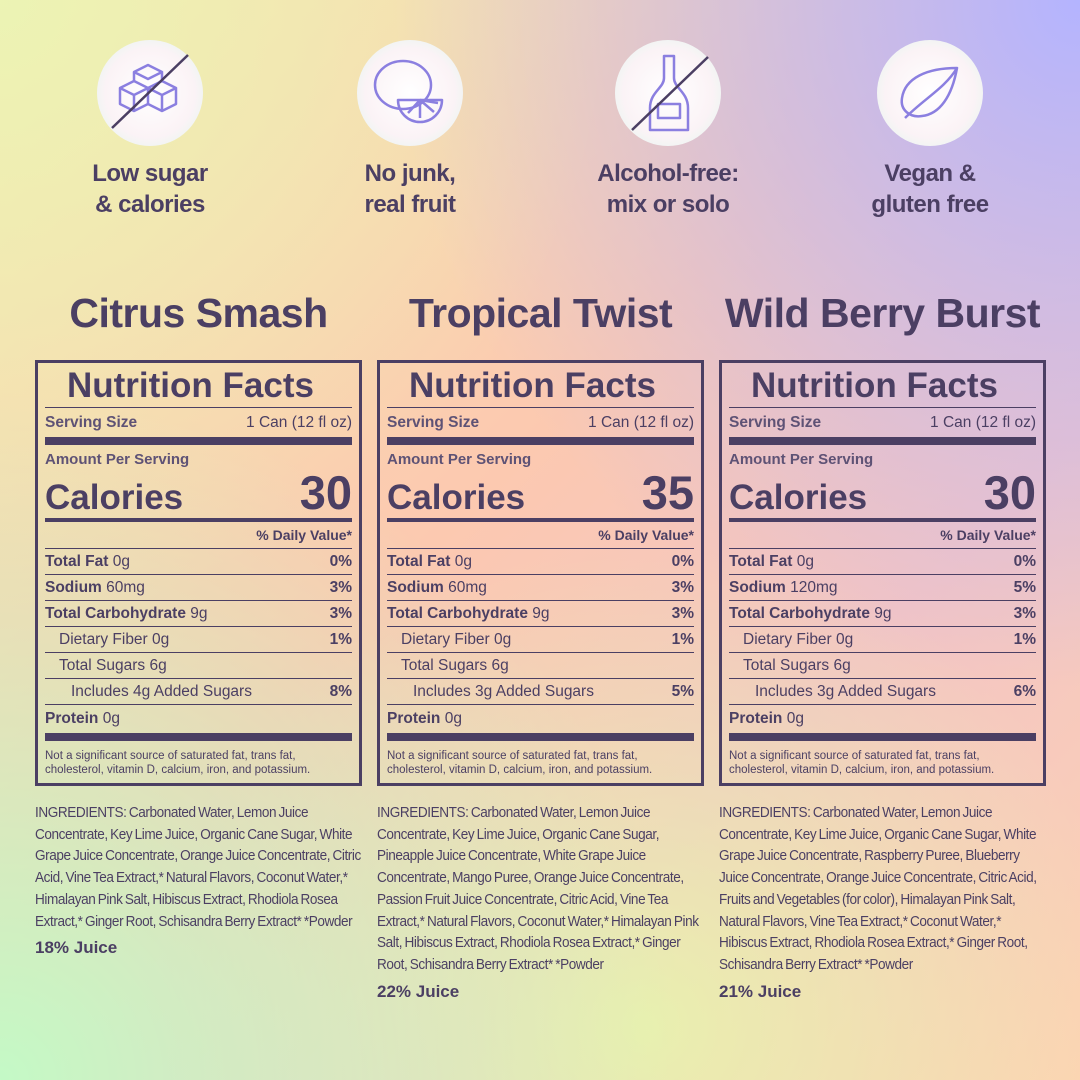 The image size is (1080, 1080). I want to click on nutrient-row: Includes 3g Added Sugars 5%, so click(540, 692).